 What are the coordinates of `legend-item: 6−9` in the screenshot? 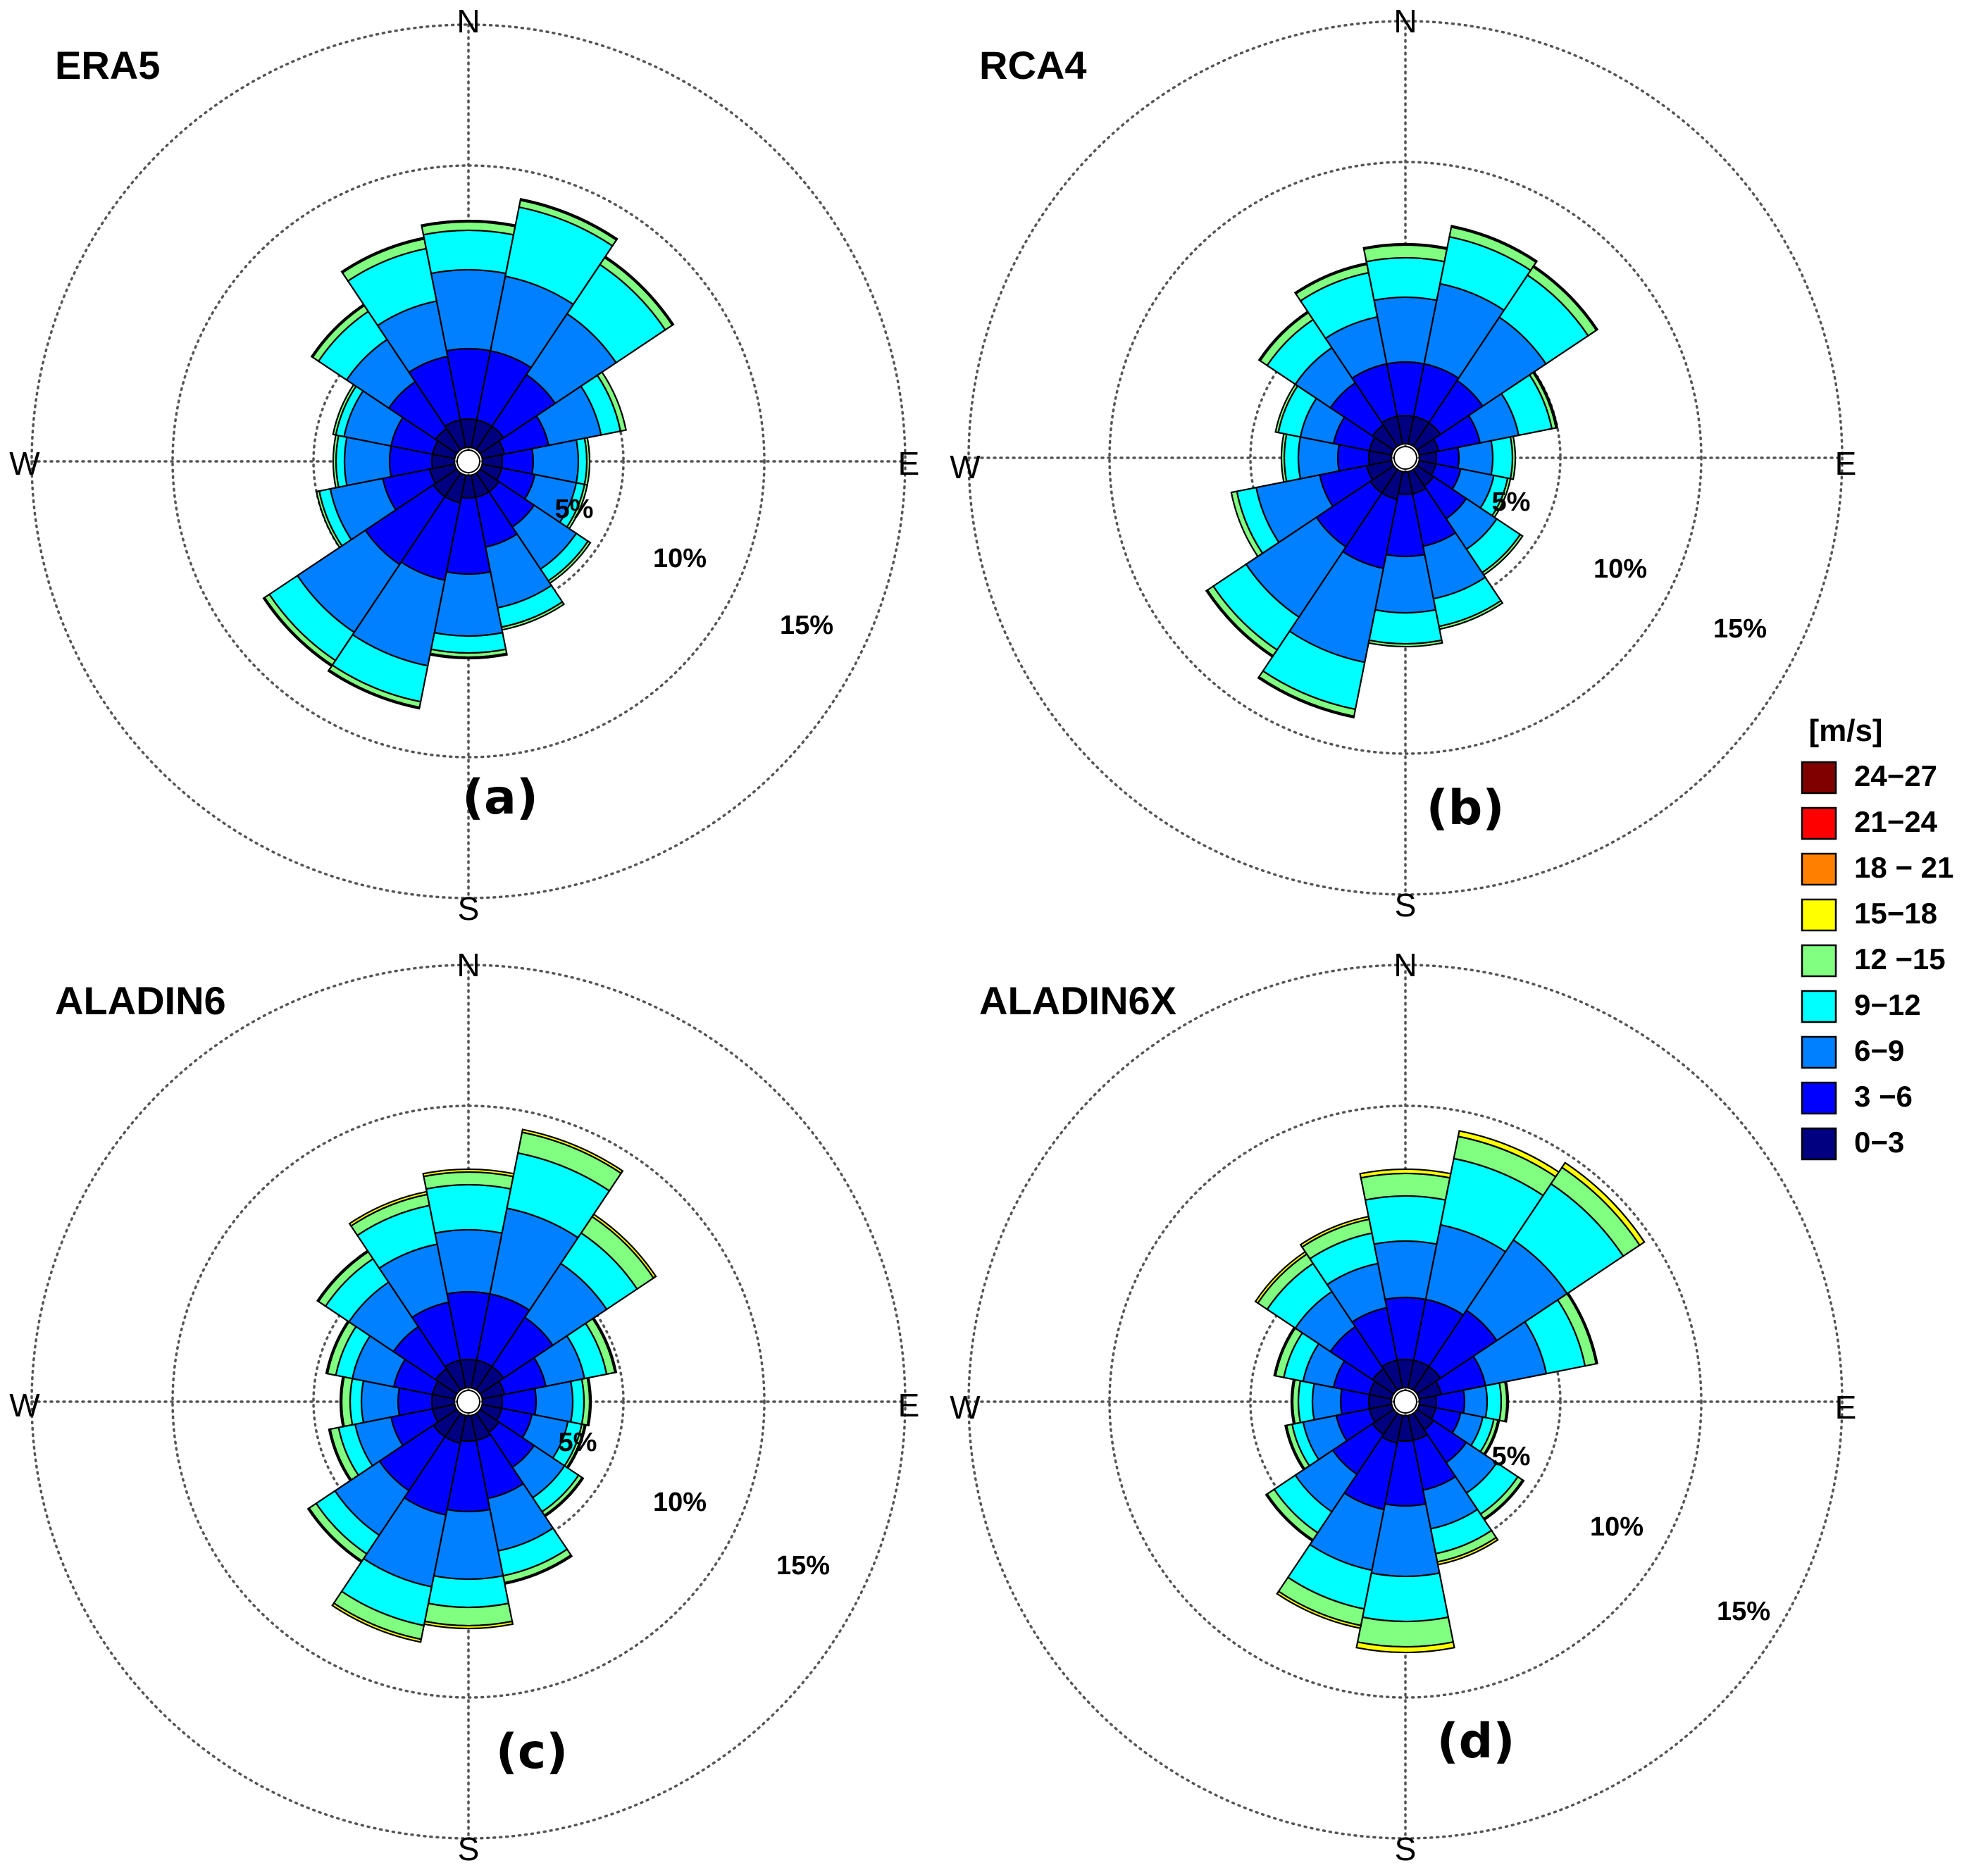 It's located at (1852, 1051).